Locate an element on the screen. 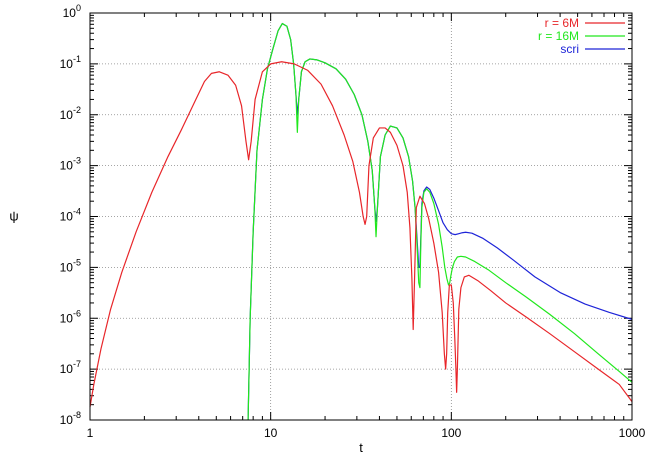 Image resolution: width=654 pixels, height=458 pixels. y-tick-label: 10⁻⁵ is located at coordinates (70, 265).